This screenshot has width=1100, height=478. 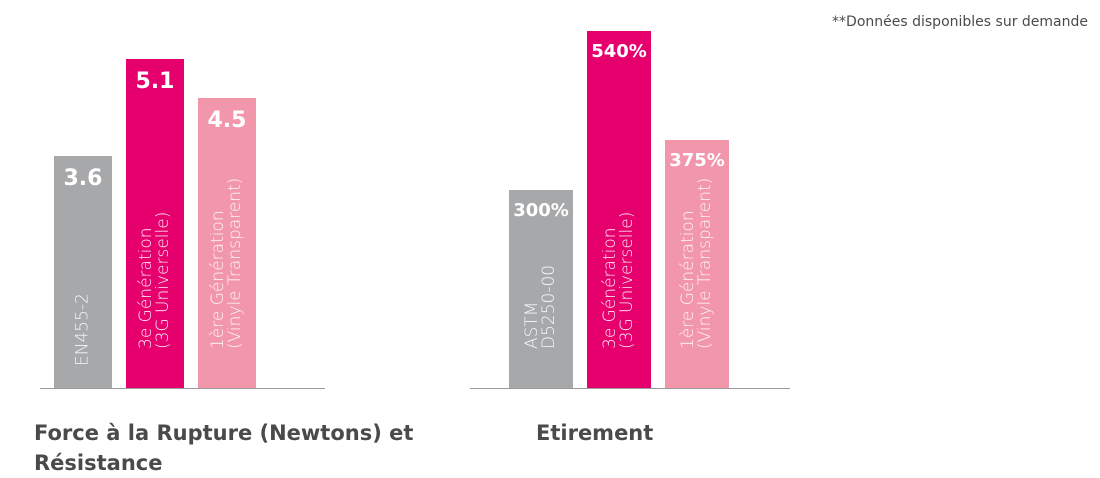 I want to click on category-label: ASTM D5250-00, so click(x=540, y=306).